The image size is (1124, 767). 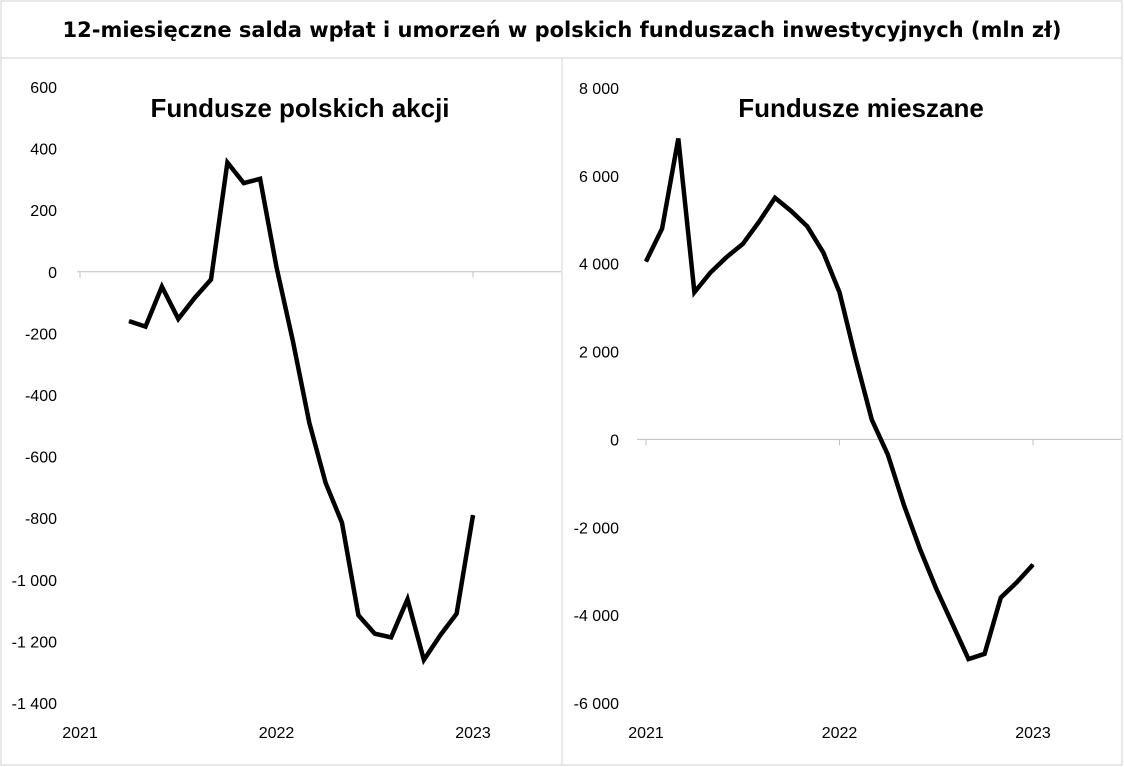 What do you see at coordinates (596, 528) in the screenshot?
I see `right-y-tick-label: -2 000` at bounding box center [596, 528].